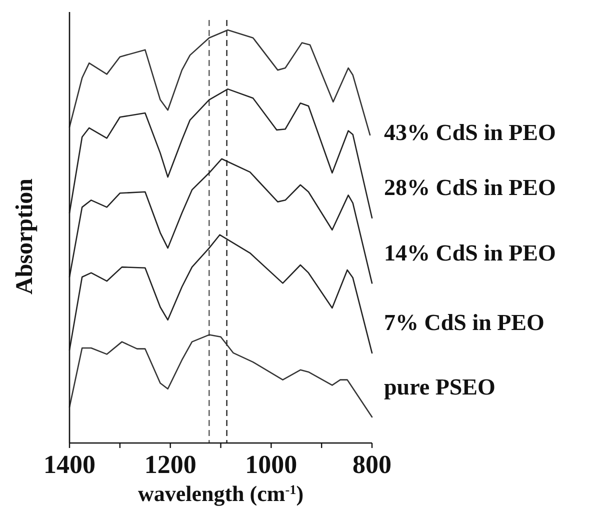 This screenshot has width=610, height=514. Describe the element at coordinates (464, 323) in the screenshot. I see `series-label: 7% CdS in PEO` at that location.